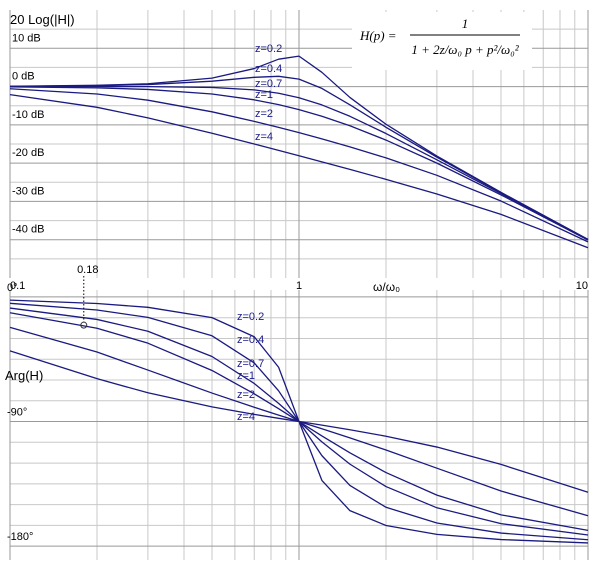 This screenshot has width=600, height=574. What do you see at coordinates (87, 270) in the screenshot?
I see `annotation-label: 0.18` at bounding box center [87, 270].